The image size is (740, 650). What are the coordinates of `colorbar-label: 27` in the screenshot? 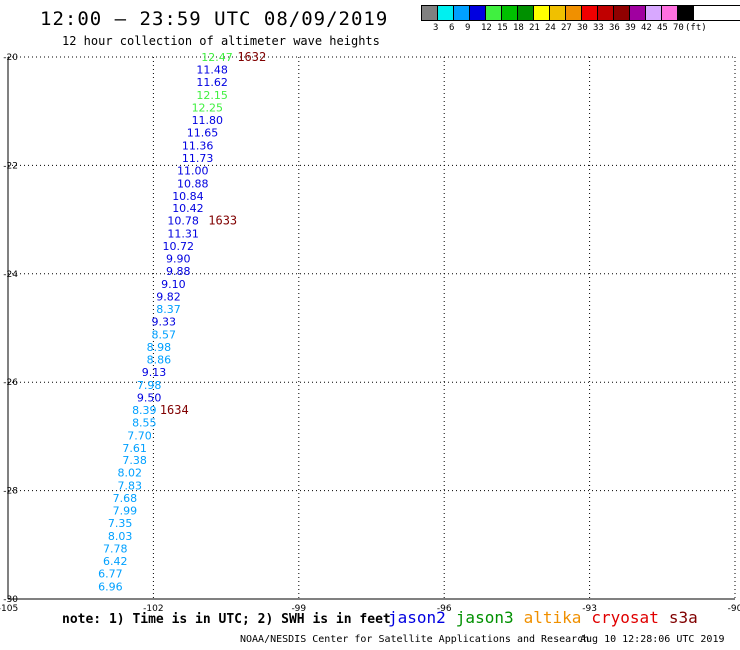 It's located at (566, 28).